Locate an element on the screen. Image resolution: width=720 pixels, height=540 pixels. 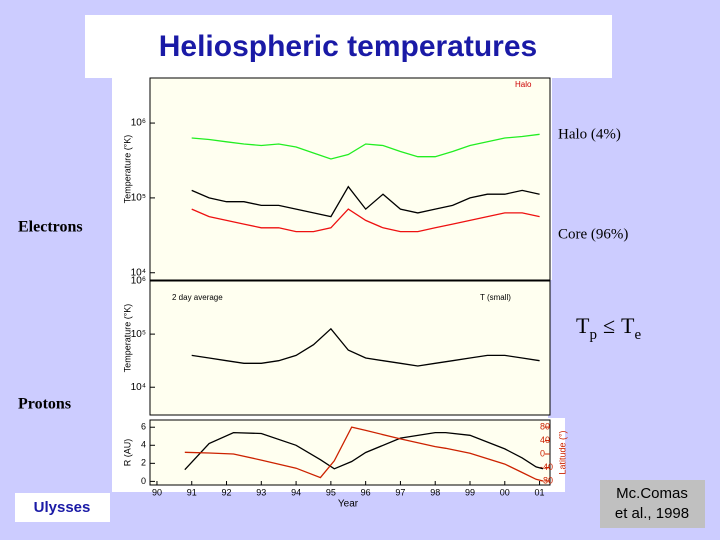
mission-label: Ulysses is located at coordinates (62, 507).